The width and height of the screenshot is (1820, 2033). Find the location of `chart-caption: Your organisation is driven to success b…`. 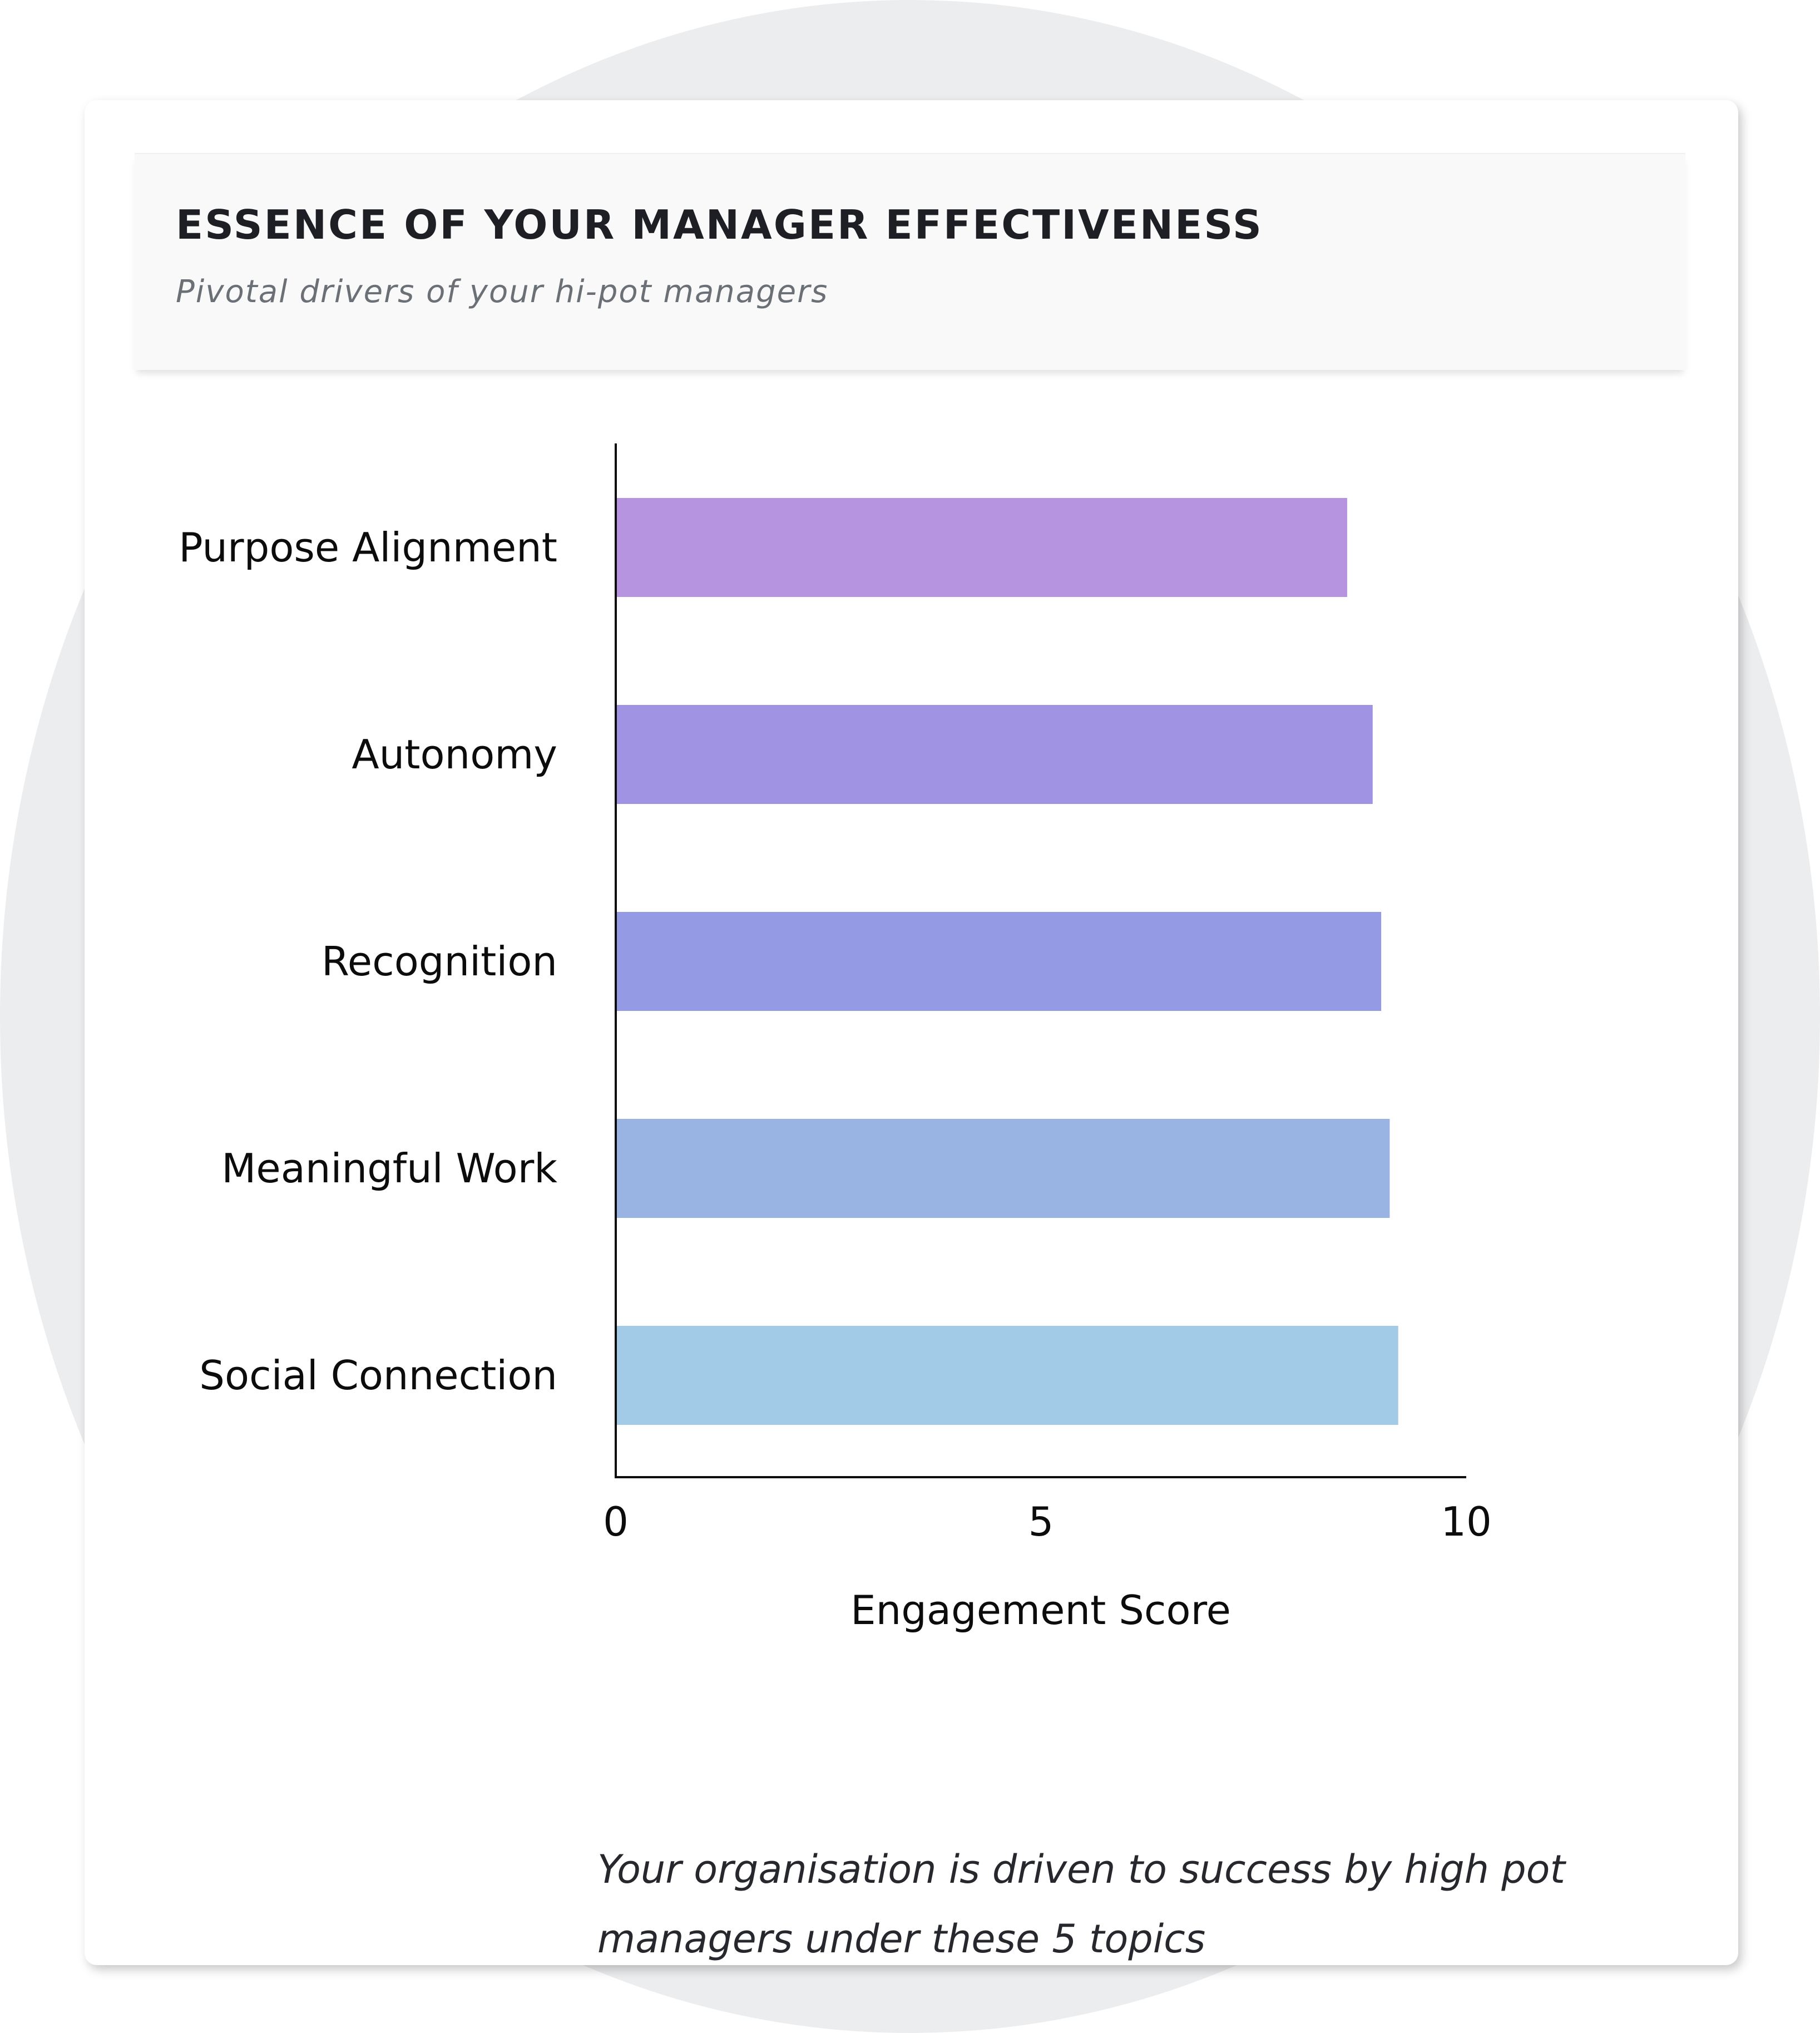

chart-caption: Your organisation is driven to success b… is located at coordinates (1081, 1904).